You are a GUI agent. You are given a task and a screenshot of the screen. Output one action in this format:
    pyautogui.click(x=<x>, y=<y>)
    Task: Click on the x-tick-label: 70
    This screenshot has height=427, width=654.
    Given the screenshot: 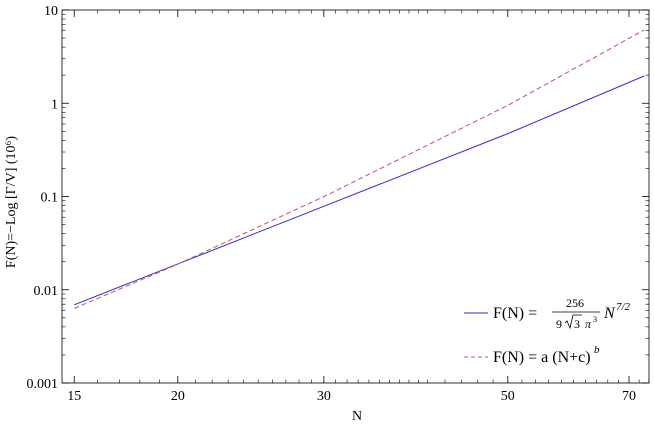 What is the action you would take?
    pyautogui.click(x=629, y=396)
    